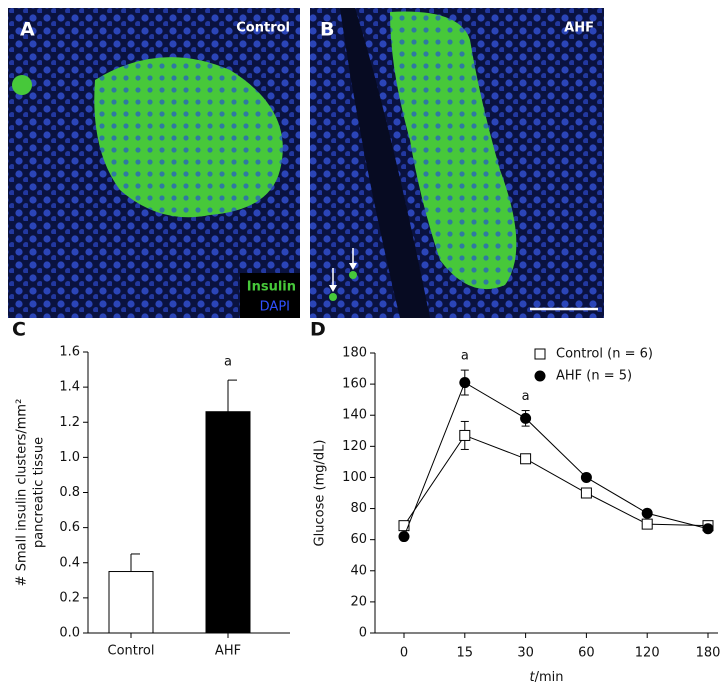 This screenshot has width=728, height=685. I want to click on y-tick-label: 80, so click(358, 508).